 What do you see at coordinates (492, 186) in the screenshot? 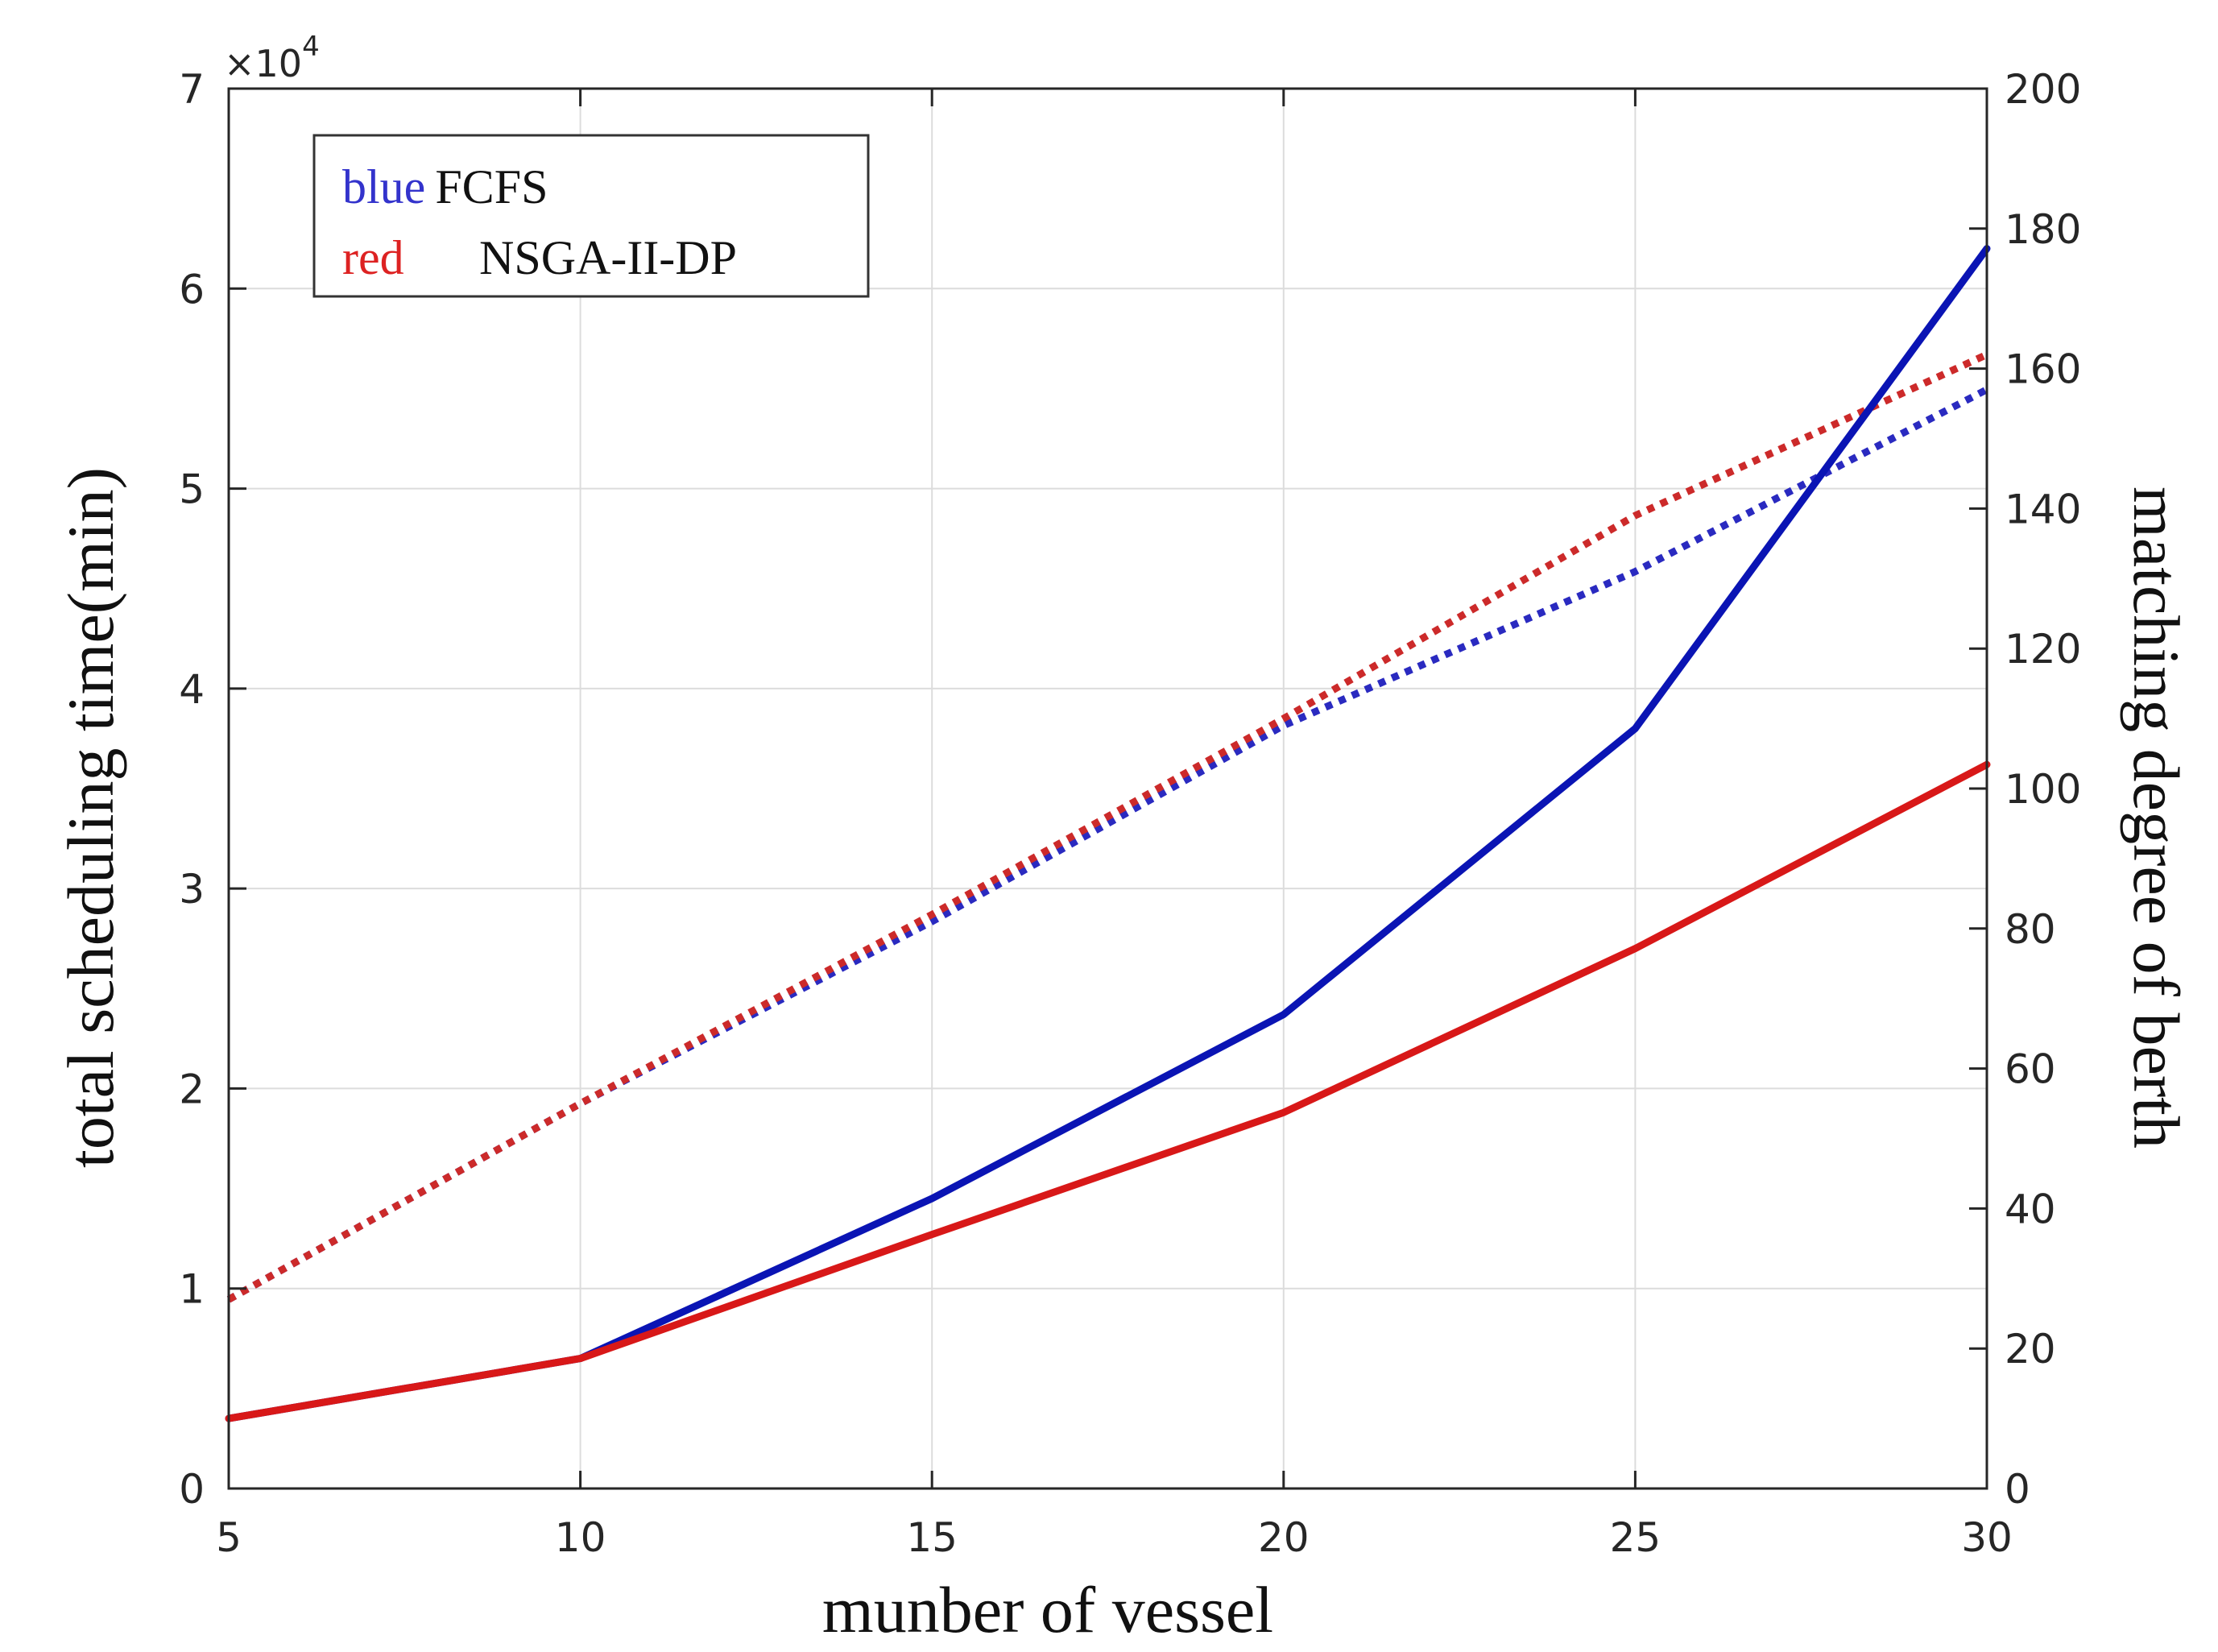
I see `legend-label-fcfs: FCFS` at bounding box center [492, 186].